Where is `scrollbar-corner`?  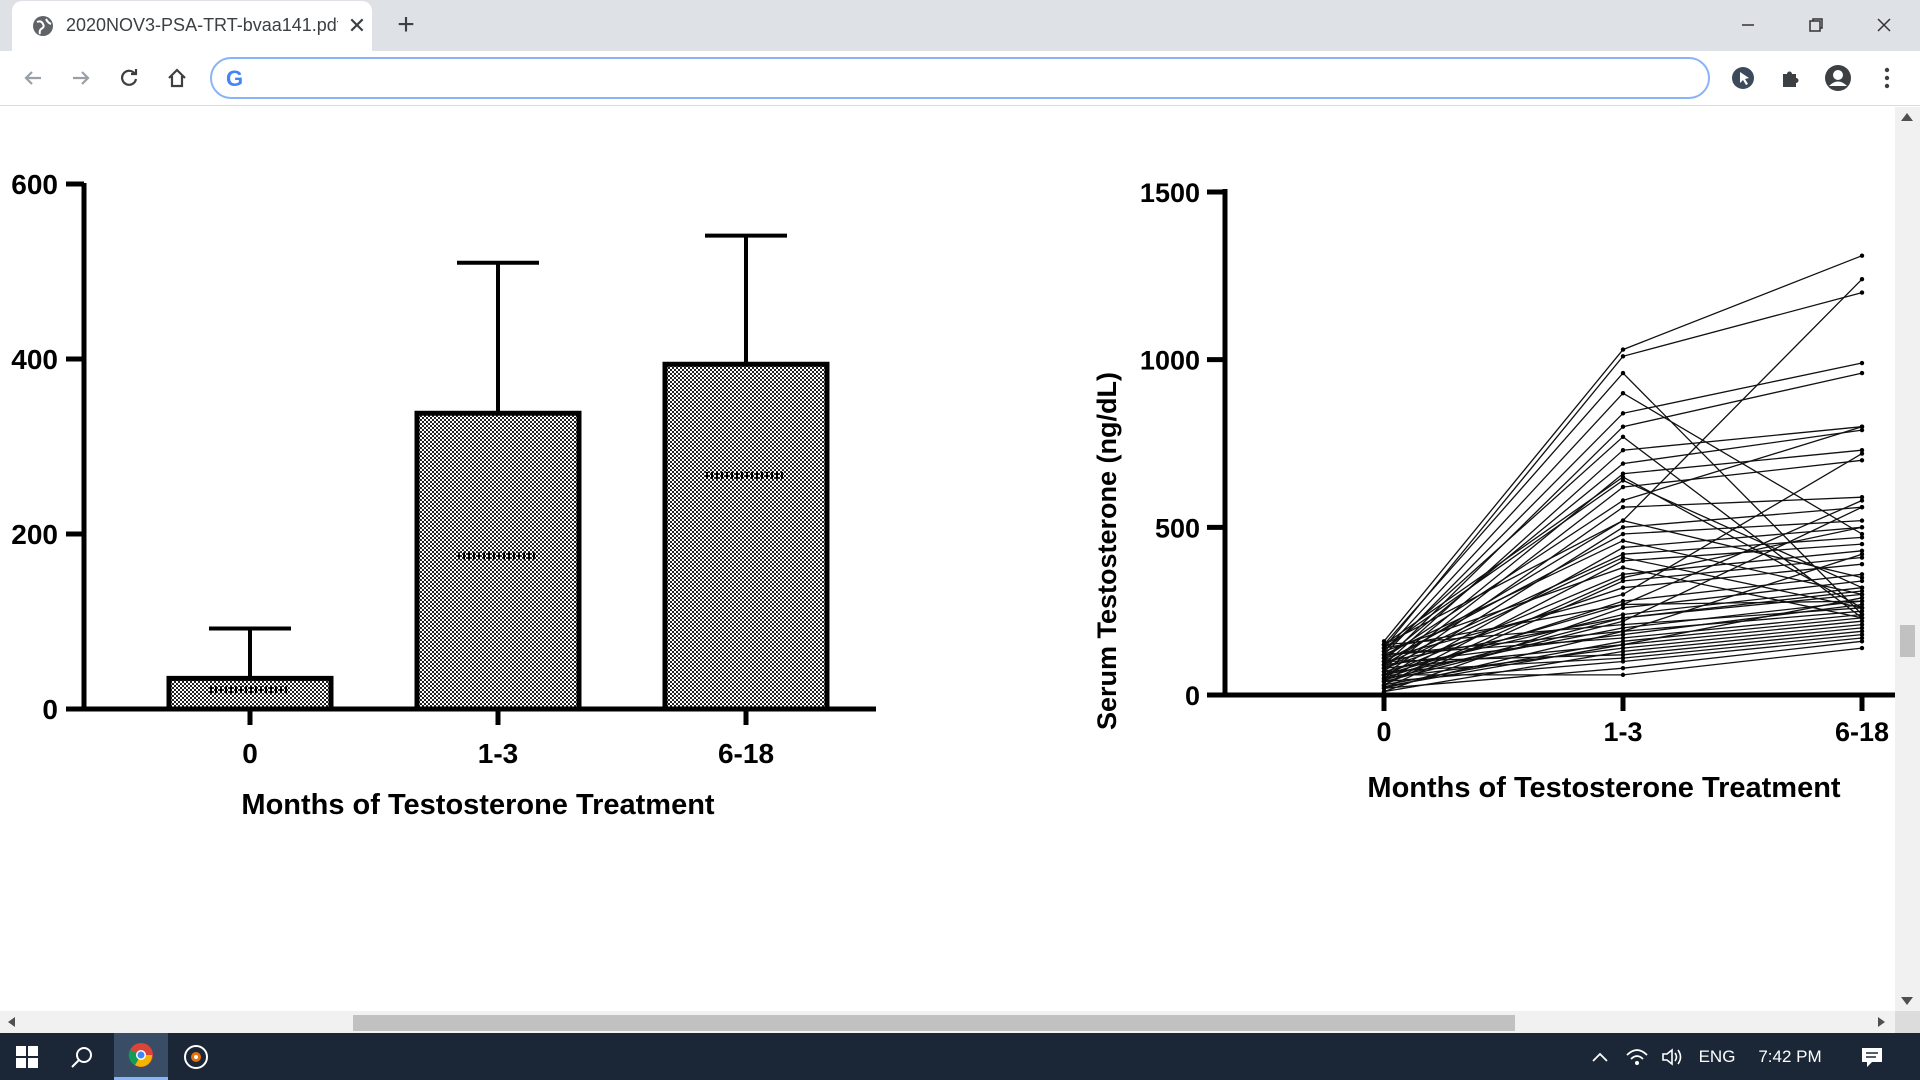
scrollbar-corner is located at coordinates (1907, 1022).